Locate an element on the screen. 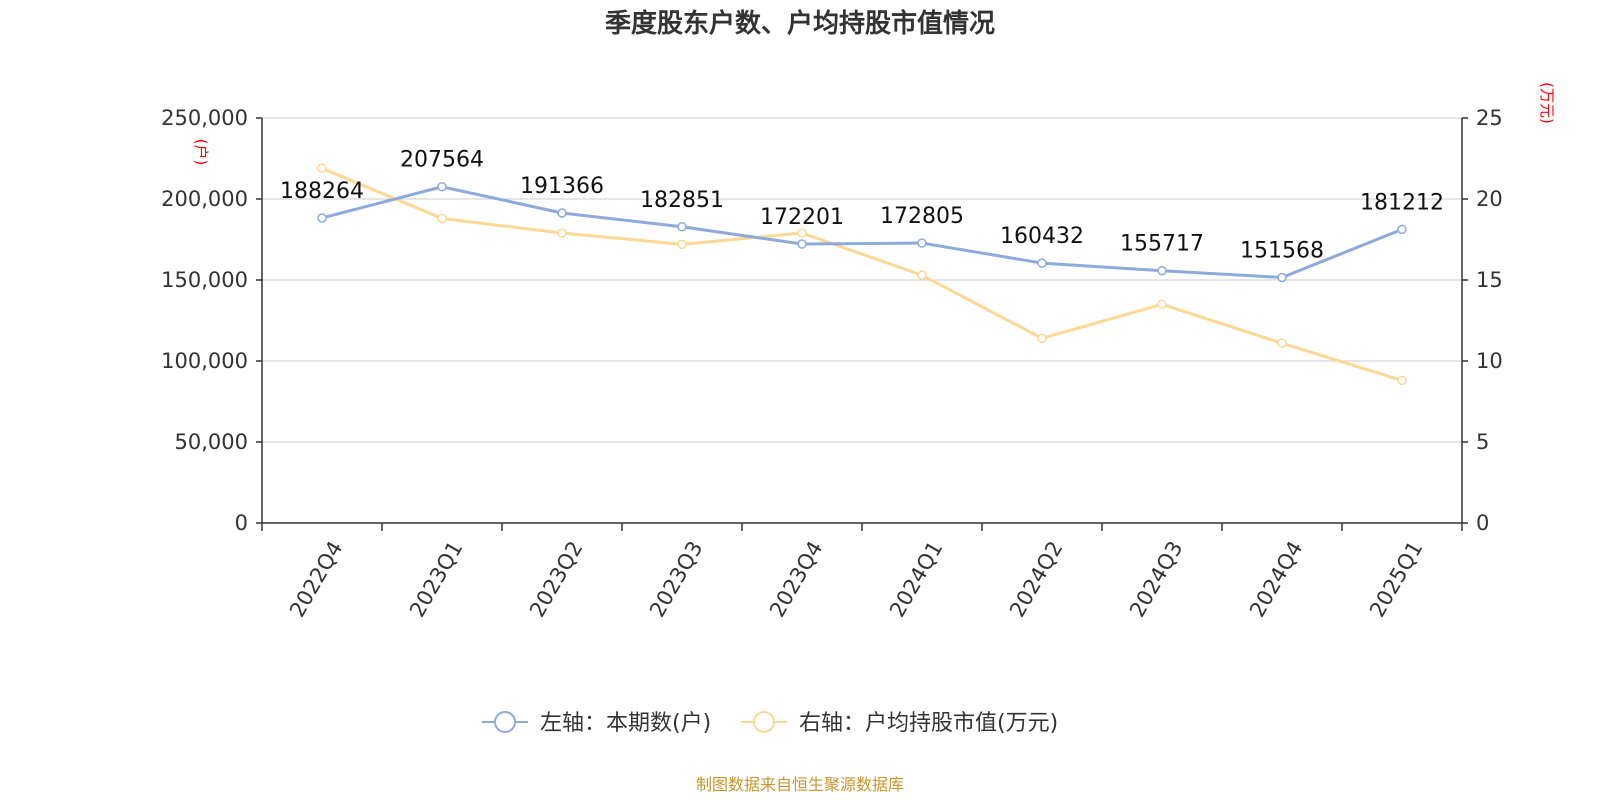 This screenshot has height=800, width=1600. left-axis-tick-label: 200,000 is located at coordinates (204, 199).